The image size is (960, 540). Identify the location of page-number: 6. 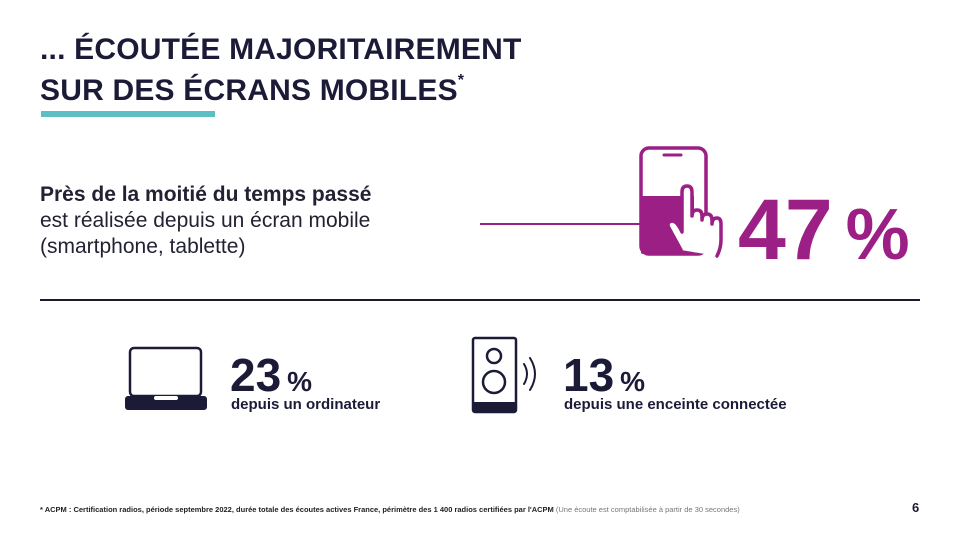
(916, 507).